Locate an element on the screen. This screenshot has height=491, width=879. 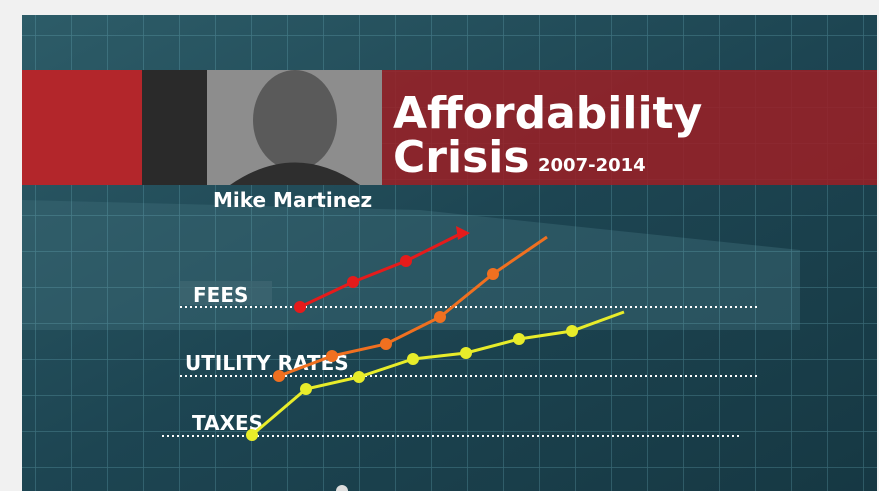
utility-line is located at coordinates (410, 308).